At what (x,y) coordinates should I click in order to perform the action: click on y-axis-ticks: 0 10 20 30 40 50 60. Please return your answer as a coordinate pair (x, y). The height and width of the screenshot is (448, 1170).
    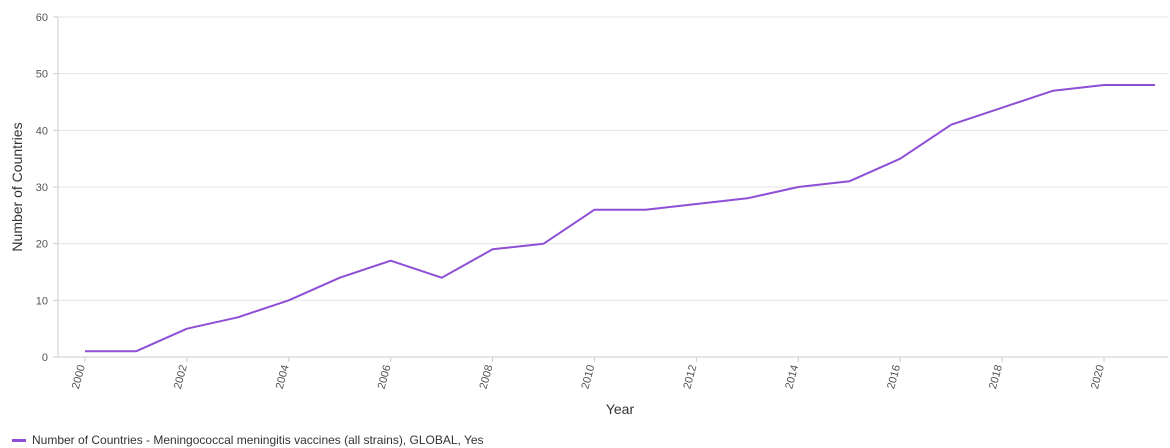
    Looking at the image, I should click on (47, 188).